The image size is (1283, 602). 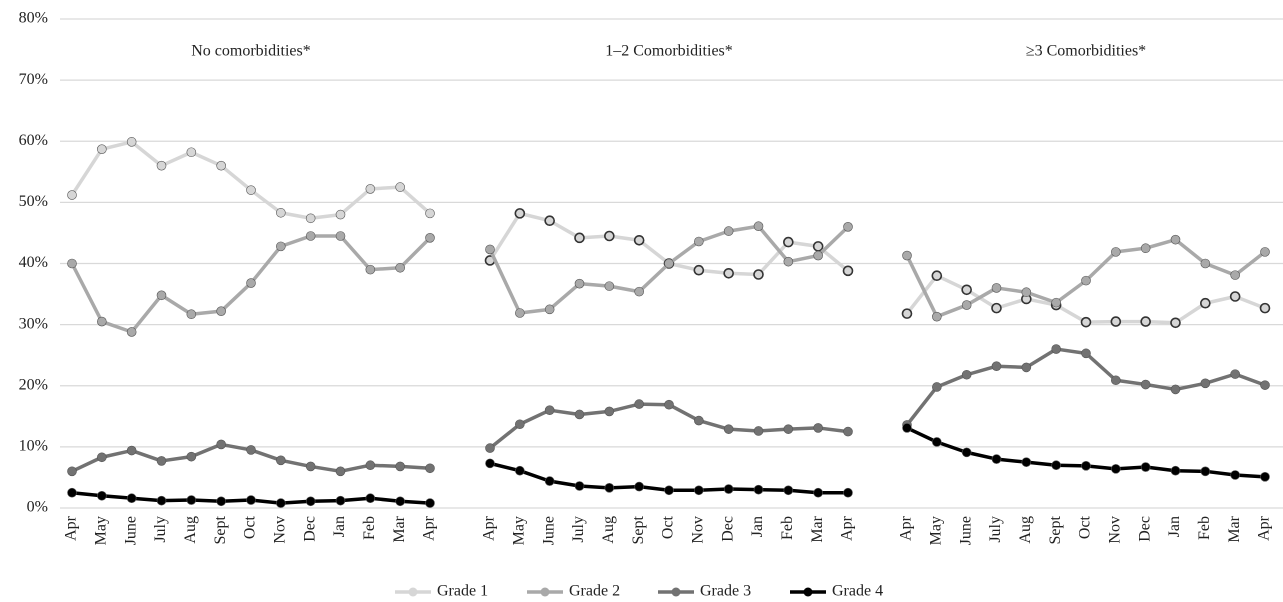 I want to click on x-tick-label: Jan, so click(x=757, y=526).